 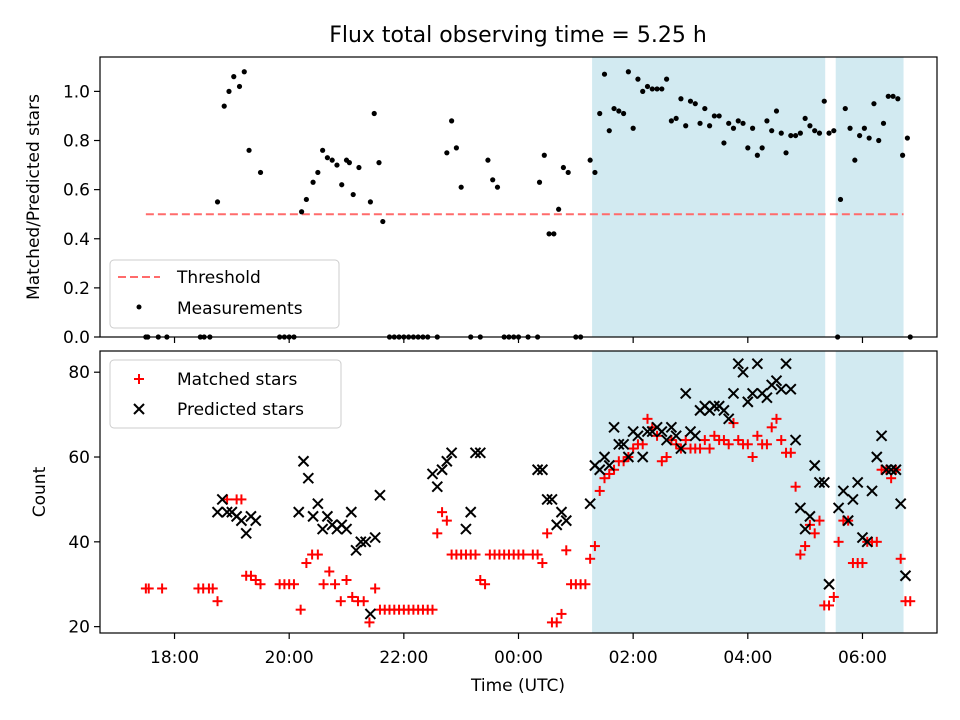 What do you see at coordinates (174, 658) in the screenshot?
I see `x-tick-label: 18:00` at bounding box center [174, 658].